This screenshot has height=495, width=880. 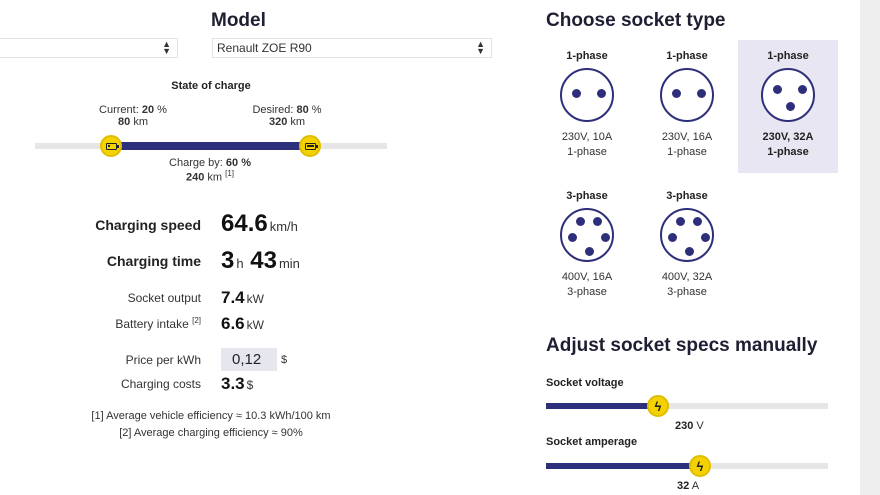 What do you see at coordinates (210, 146) in the screenshot?
I see `soc-slider-range` at bounding box center [210, 146].